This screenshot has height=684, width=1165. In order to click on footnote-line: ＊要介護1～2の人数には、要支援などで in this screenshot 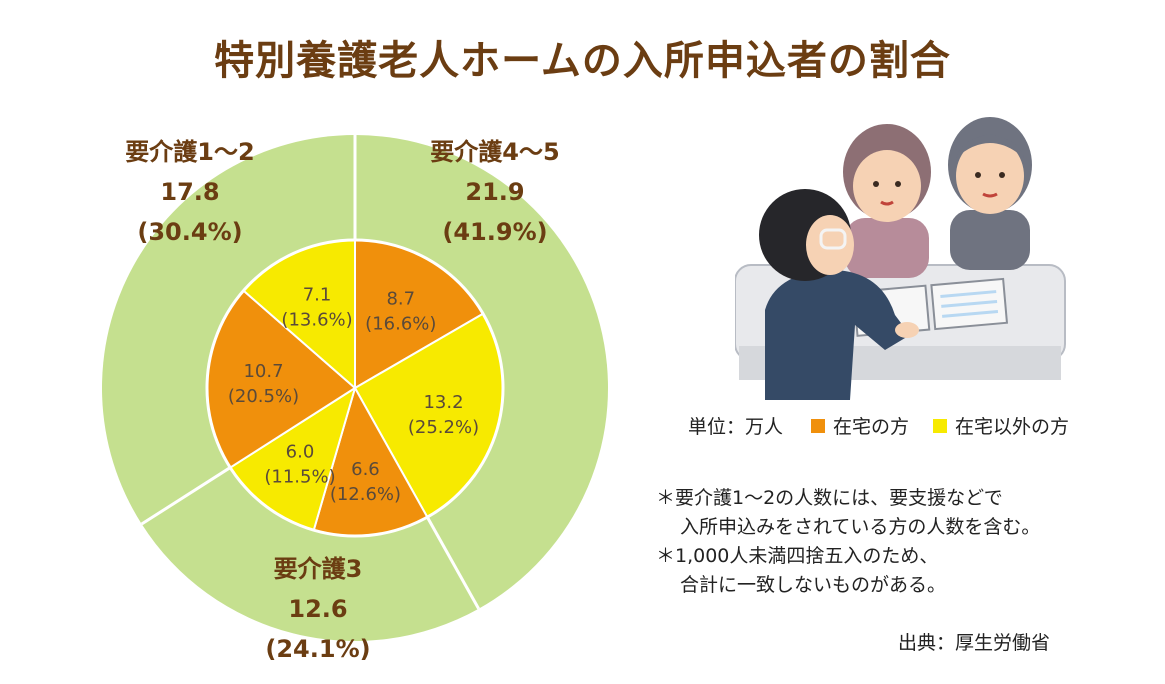, I will do `click(829, 498)`.